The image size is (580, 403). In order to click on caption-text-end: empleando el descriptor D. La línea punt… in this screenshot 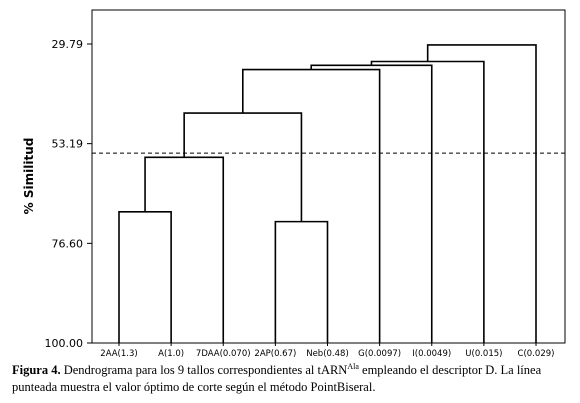, I will do `click(277, 378)`.